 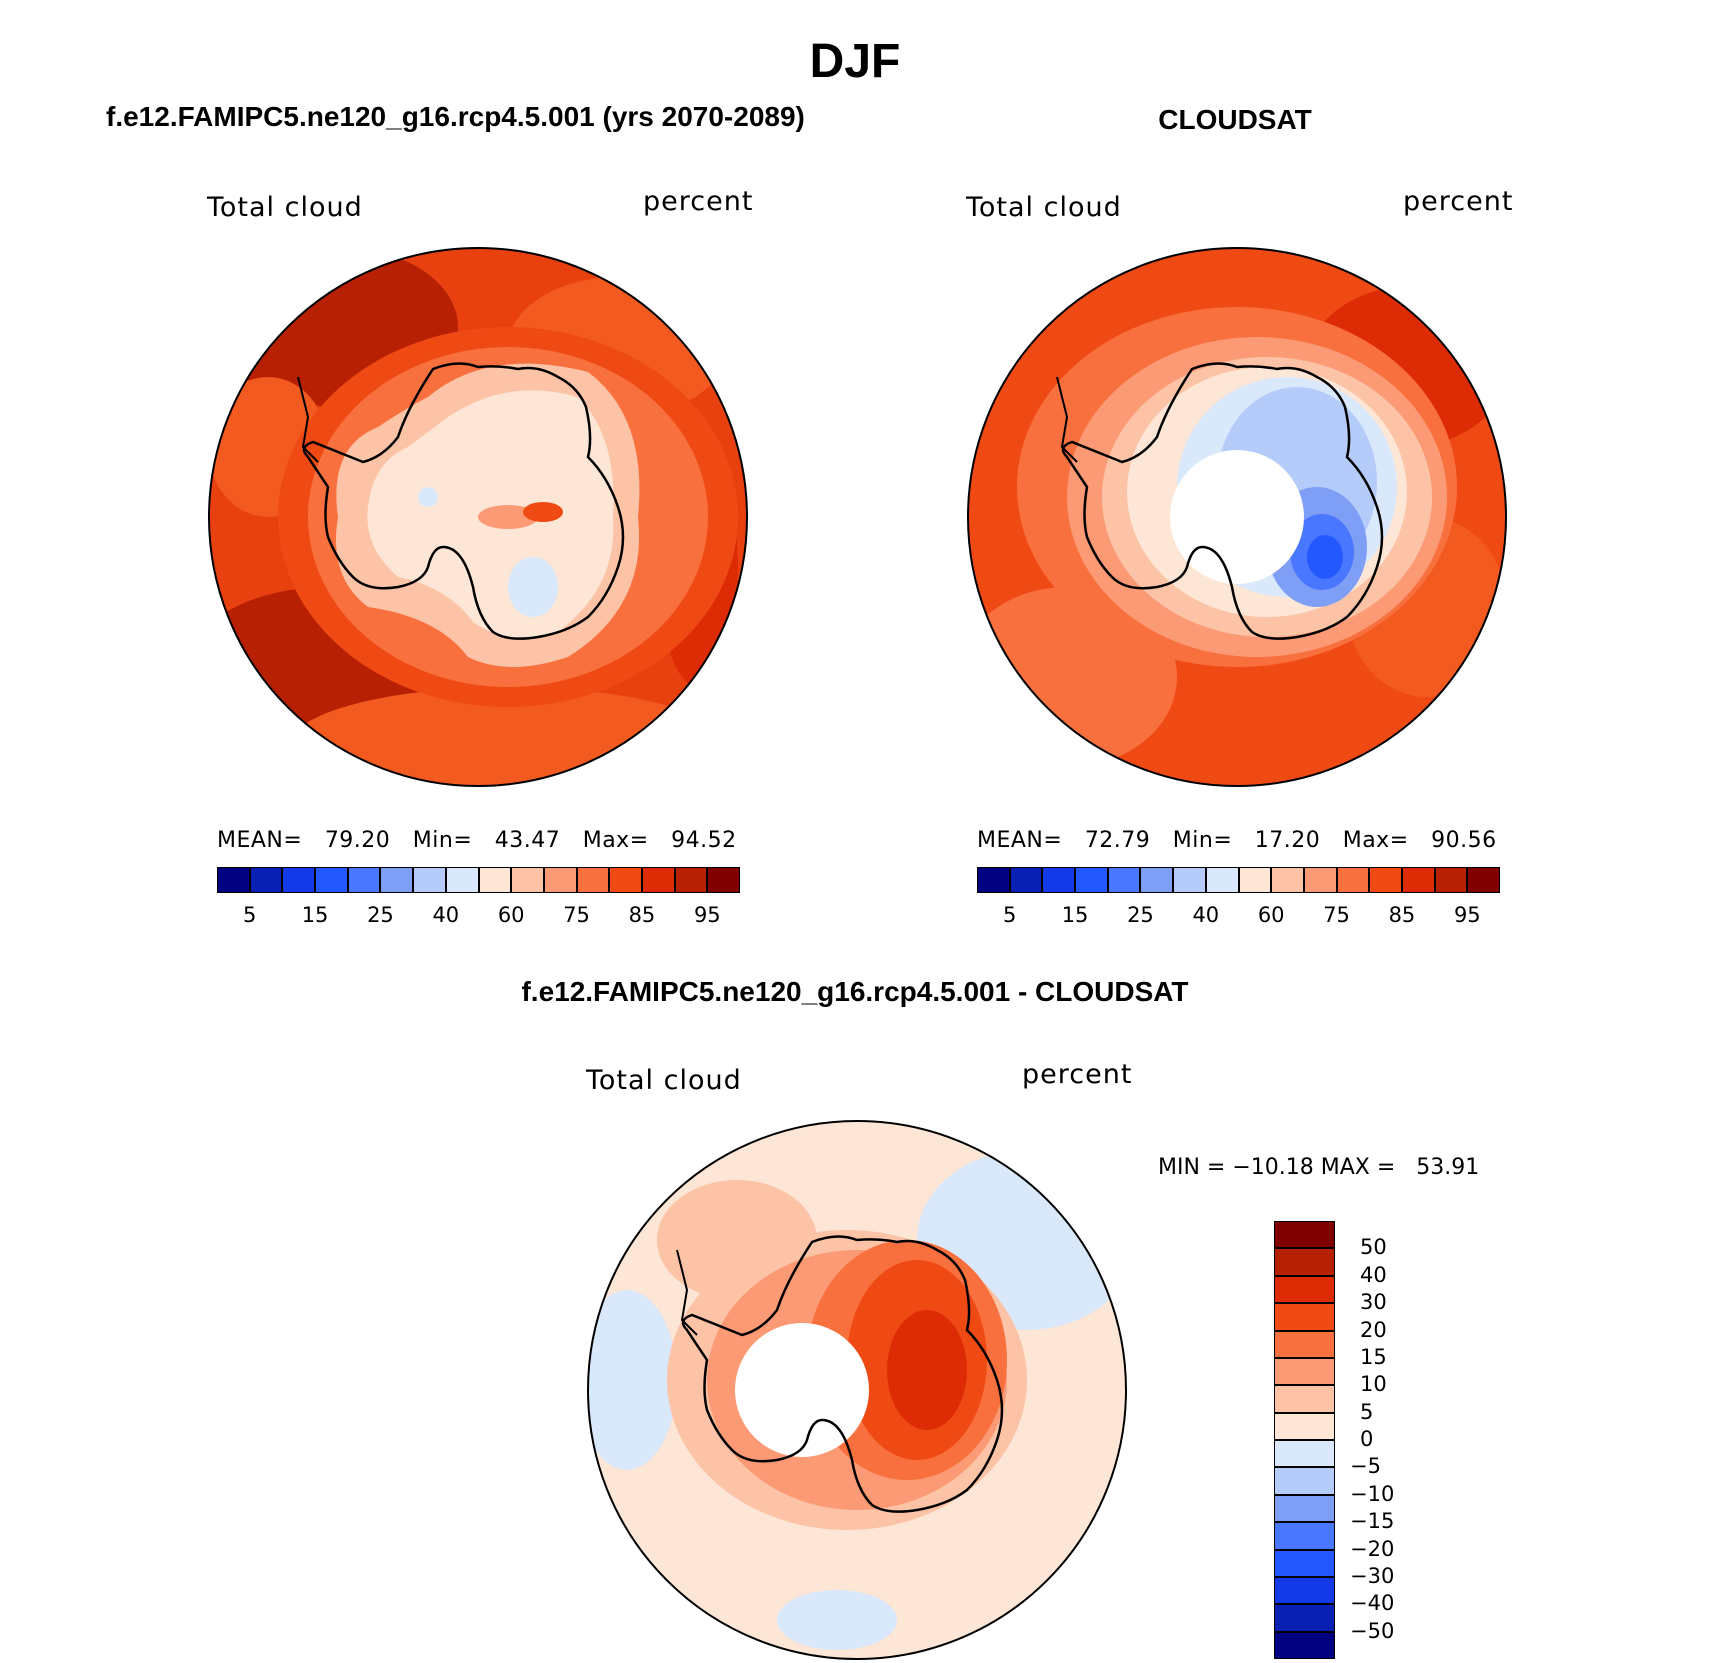 What do you see at coordinates (664, 1080) in the screenshot?
I see `diff-variable-label: Total cloud` at bounding box center [664, 1080].